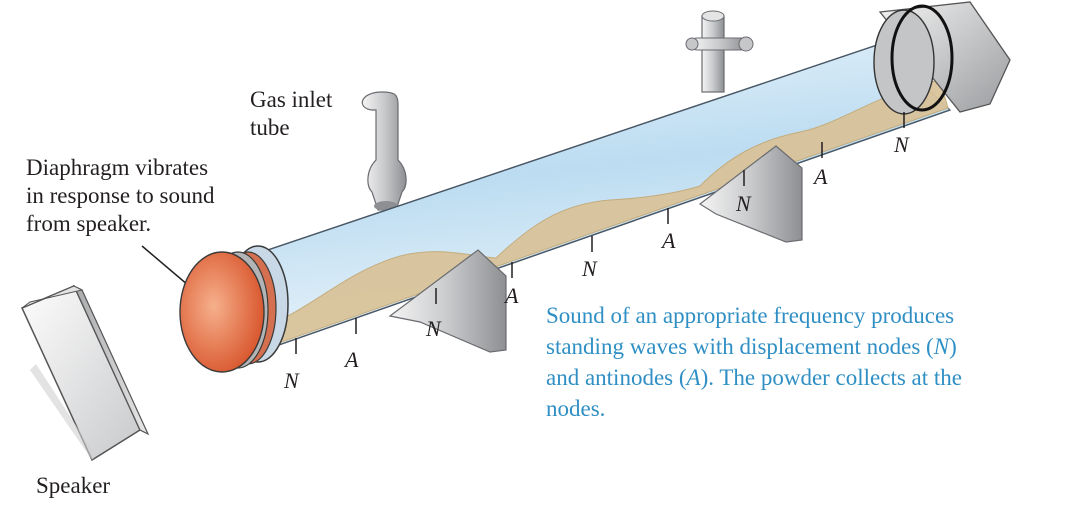  What do you see at coordinates (831, 377) in the screenshot?
I see `caption-line3-post: ). The powder collects at the` at bounding box center [831, 377].